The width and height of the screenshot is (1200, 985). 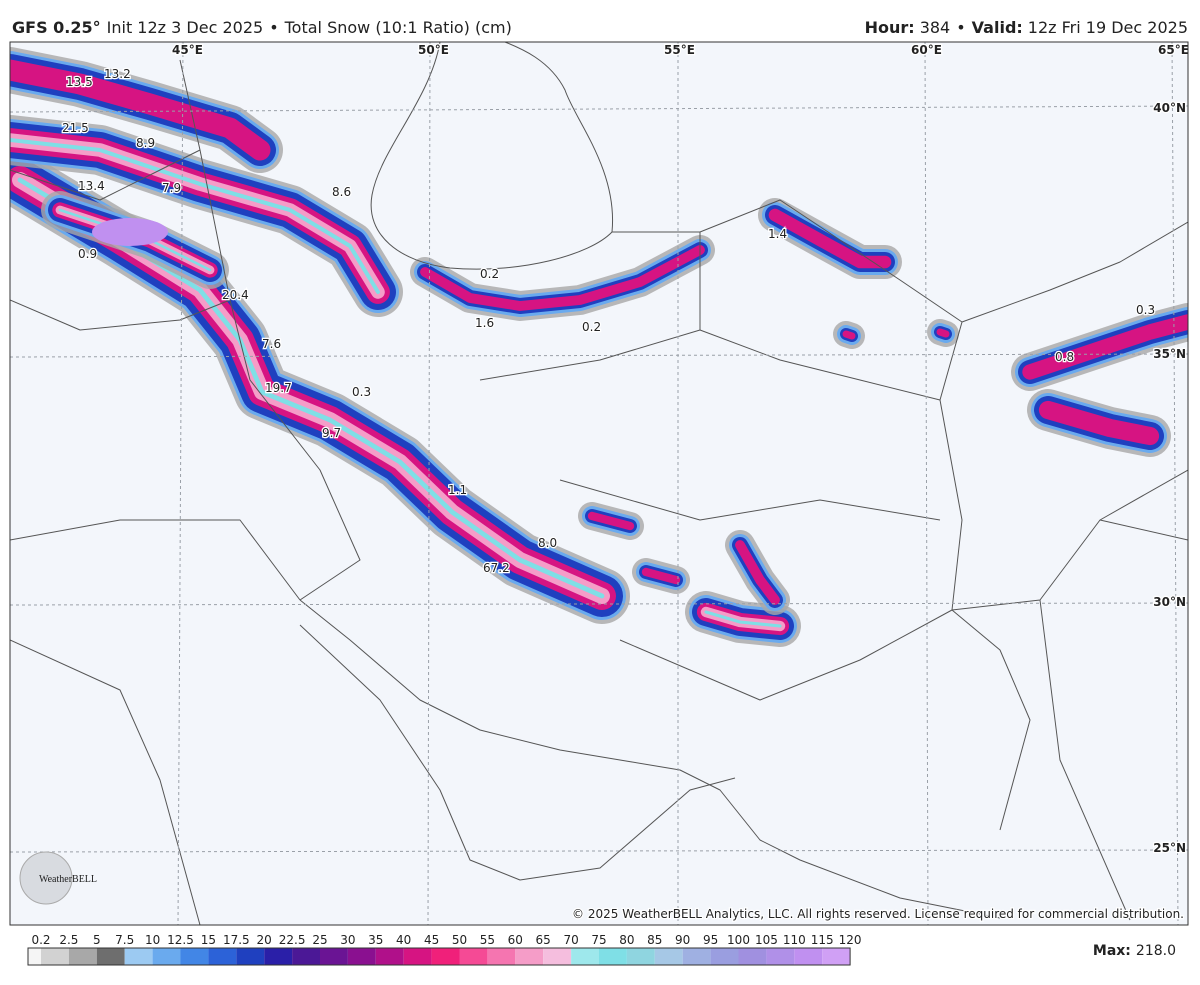 I want to click on legend-label: 120, so click(x=850, y=940).